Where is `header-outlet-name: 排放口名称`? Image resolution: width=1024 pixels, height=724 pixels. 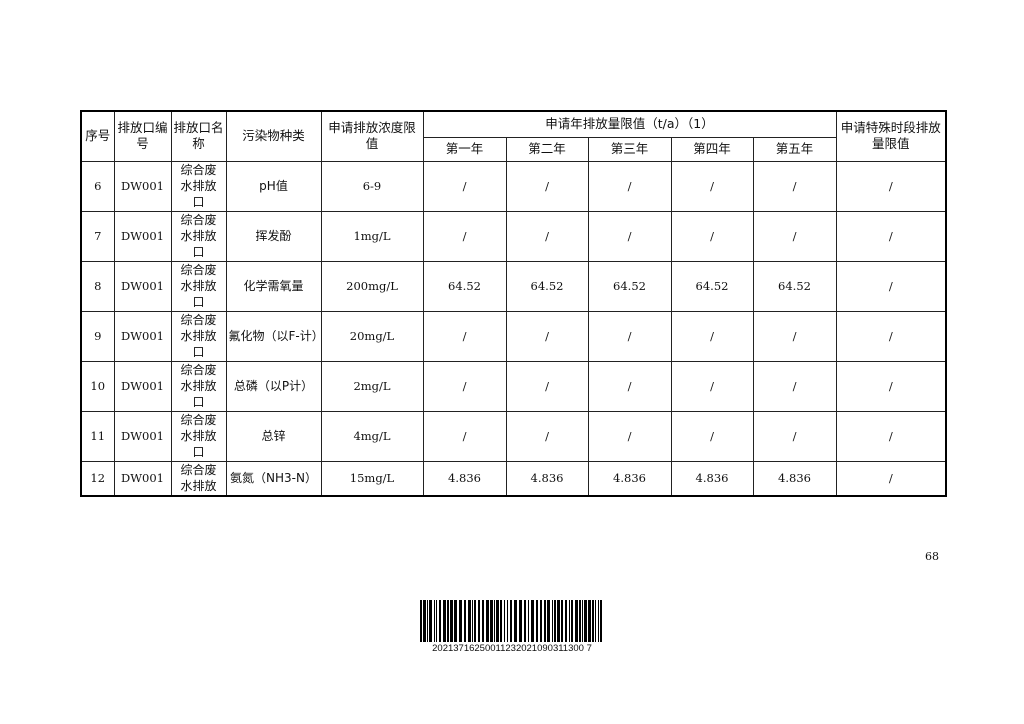
header-outlet-name: 排放口名称 is located at coordinates (198, 136).